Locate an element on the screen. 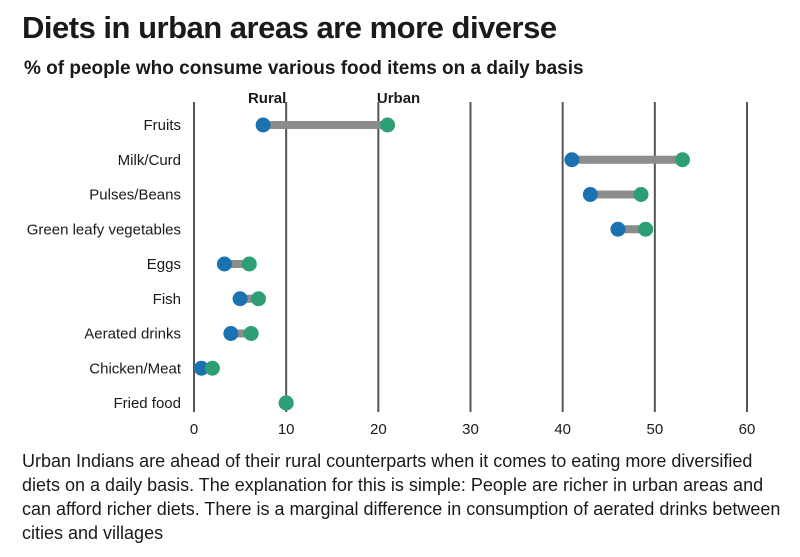 The height and width of the screenshot is (557, 800). urban-dot-fruits is located at coordinates (388, 125).